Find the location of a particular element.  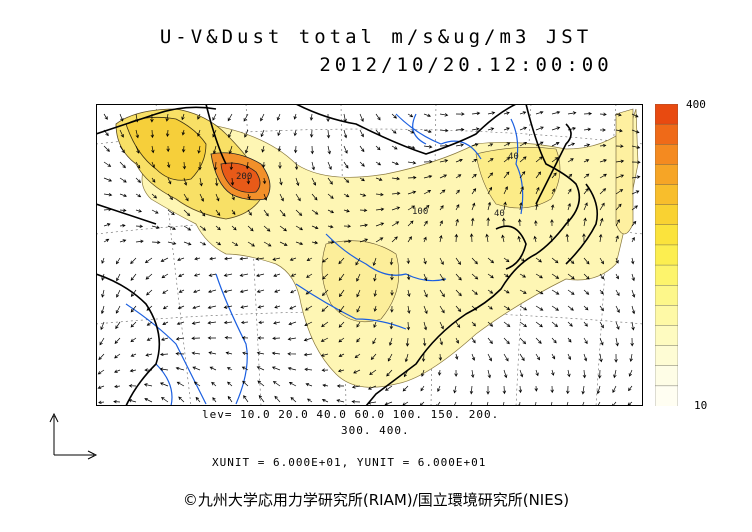

contour-label: 40 is located at coordinates (499, 214).